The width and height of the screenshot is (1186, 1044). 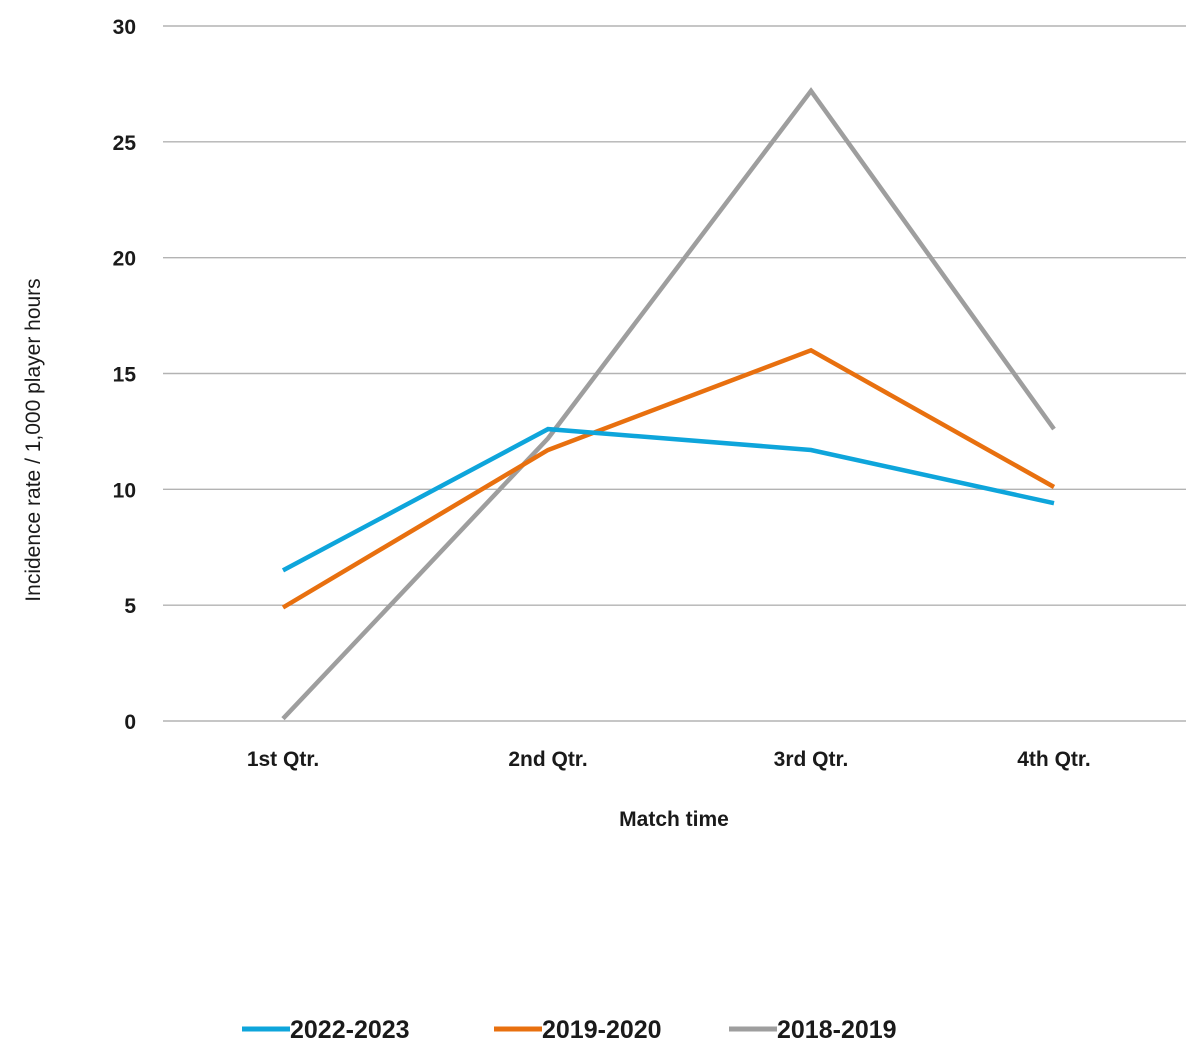 I want to click on x-tick-label: 3rd Qtr., so click(x=811, y=759).